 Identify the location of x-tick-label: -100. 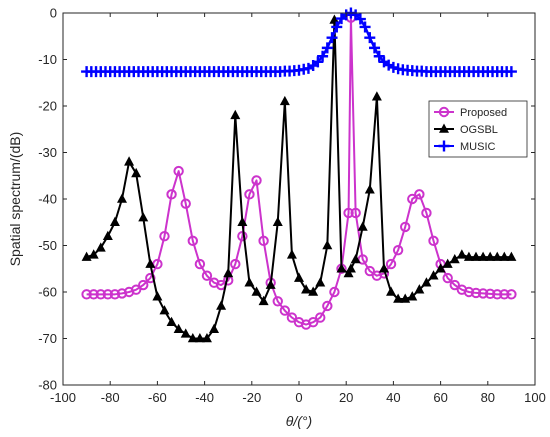
(63, 397).